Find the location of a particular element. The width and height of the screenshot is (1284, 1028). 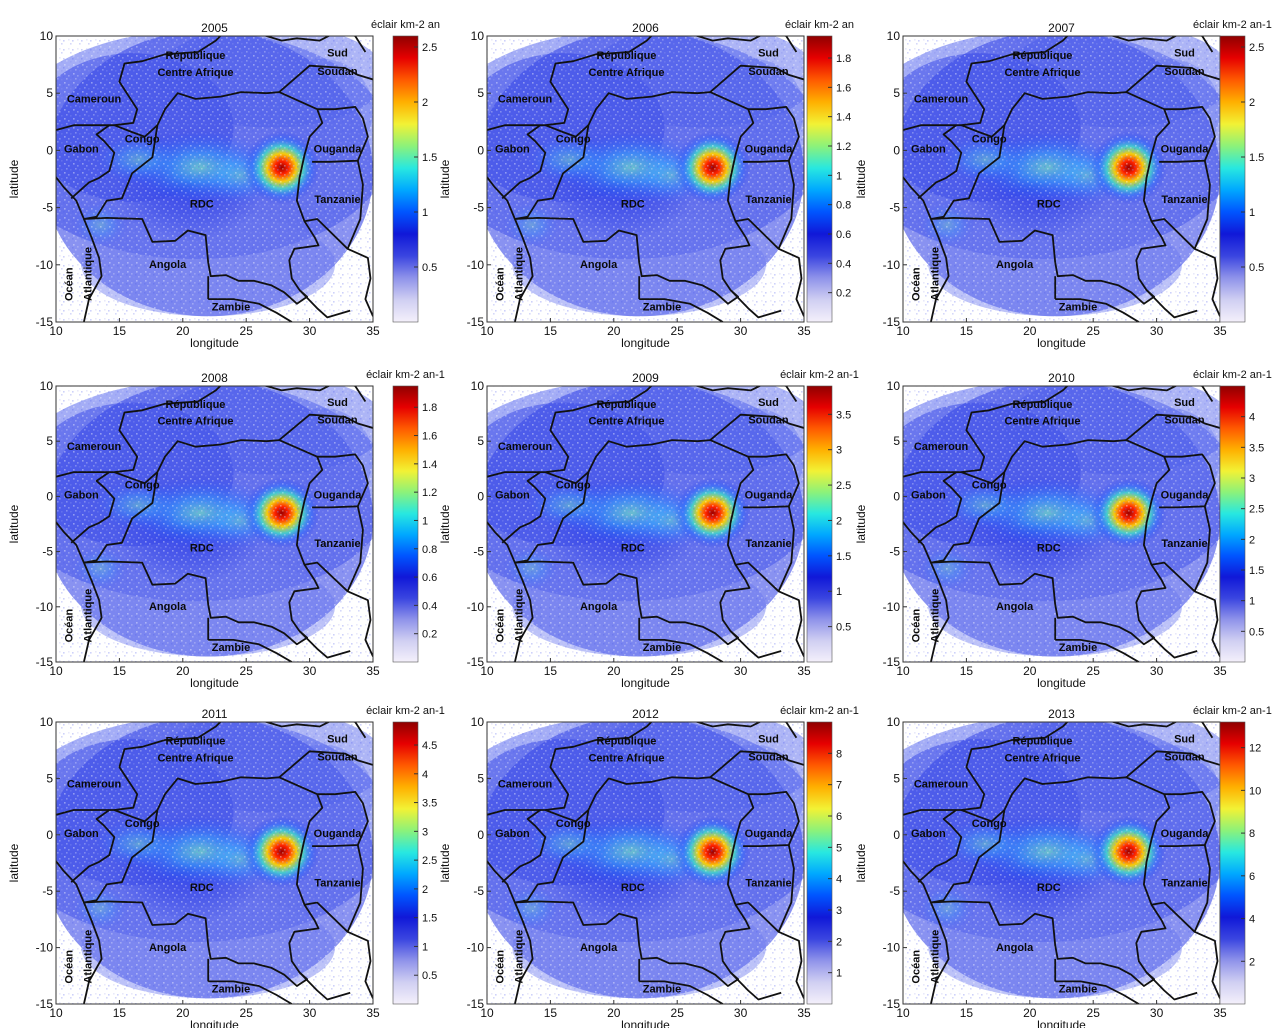

x-tick-label: 15 is located at coordinates (120, 331).